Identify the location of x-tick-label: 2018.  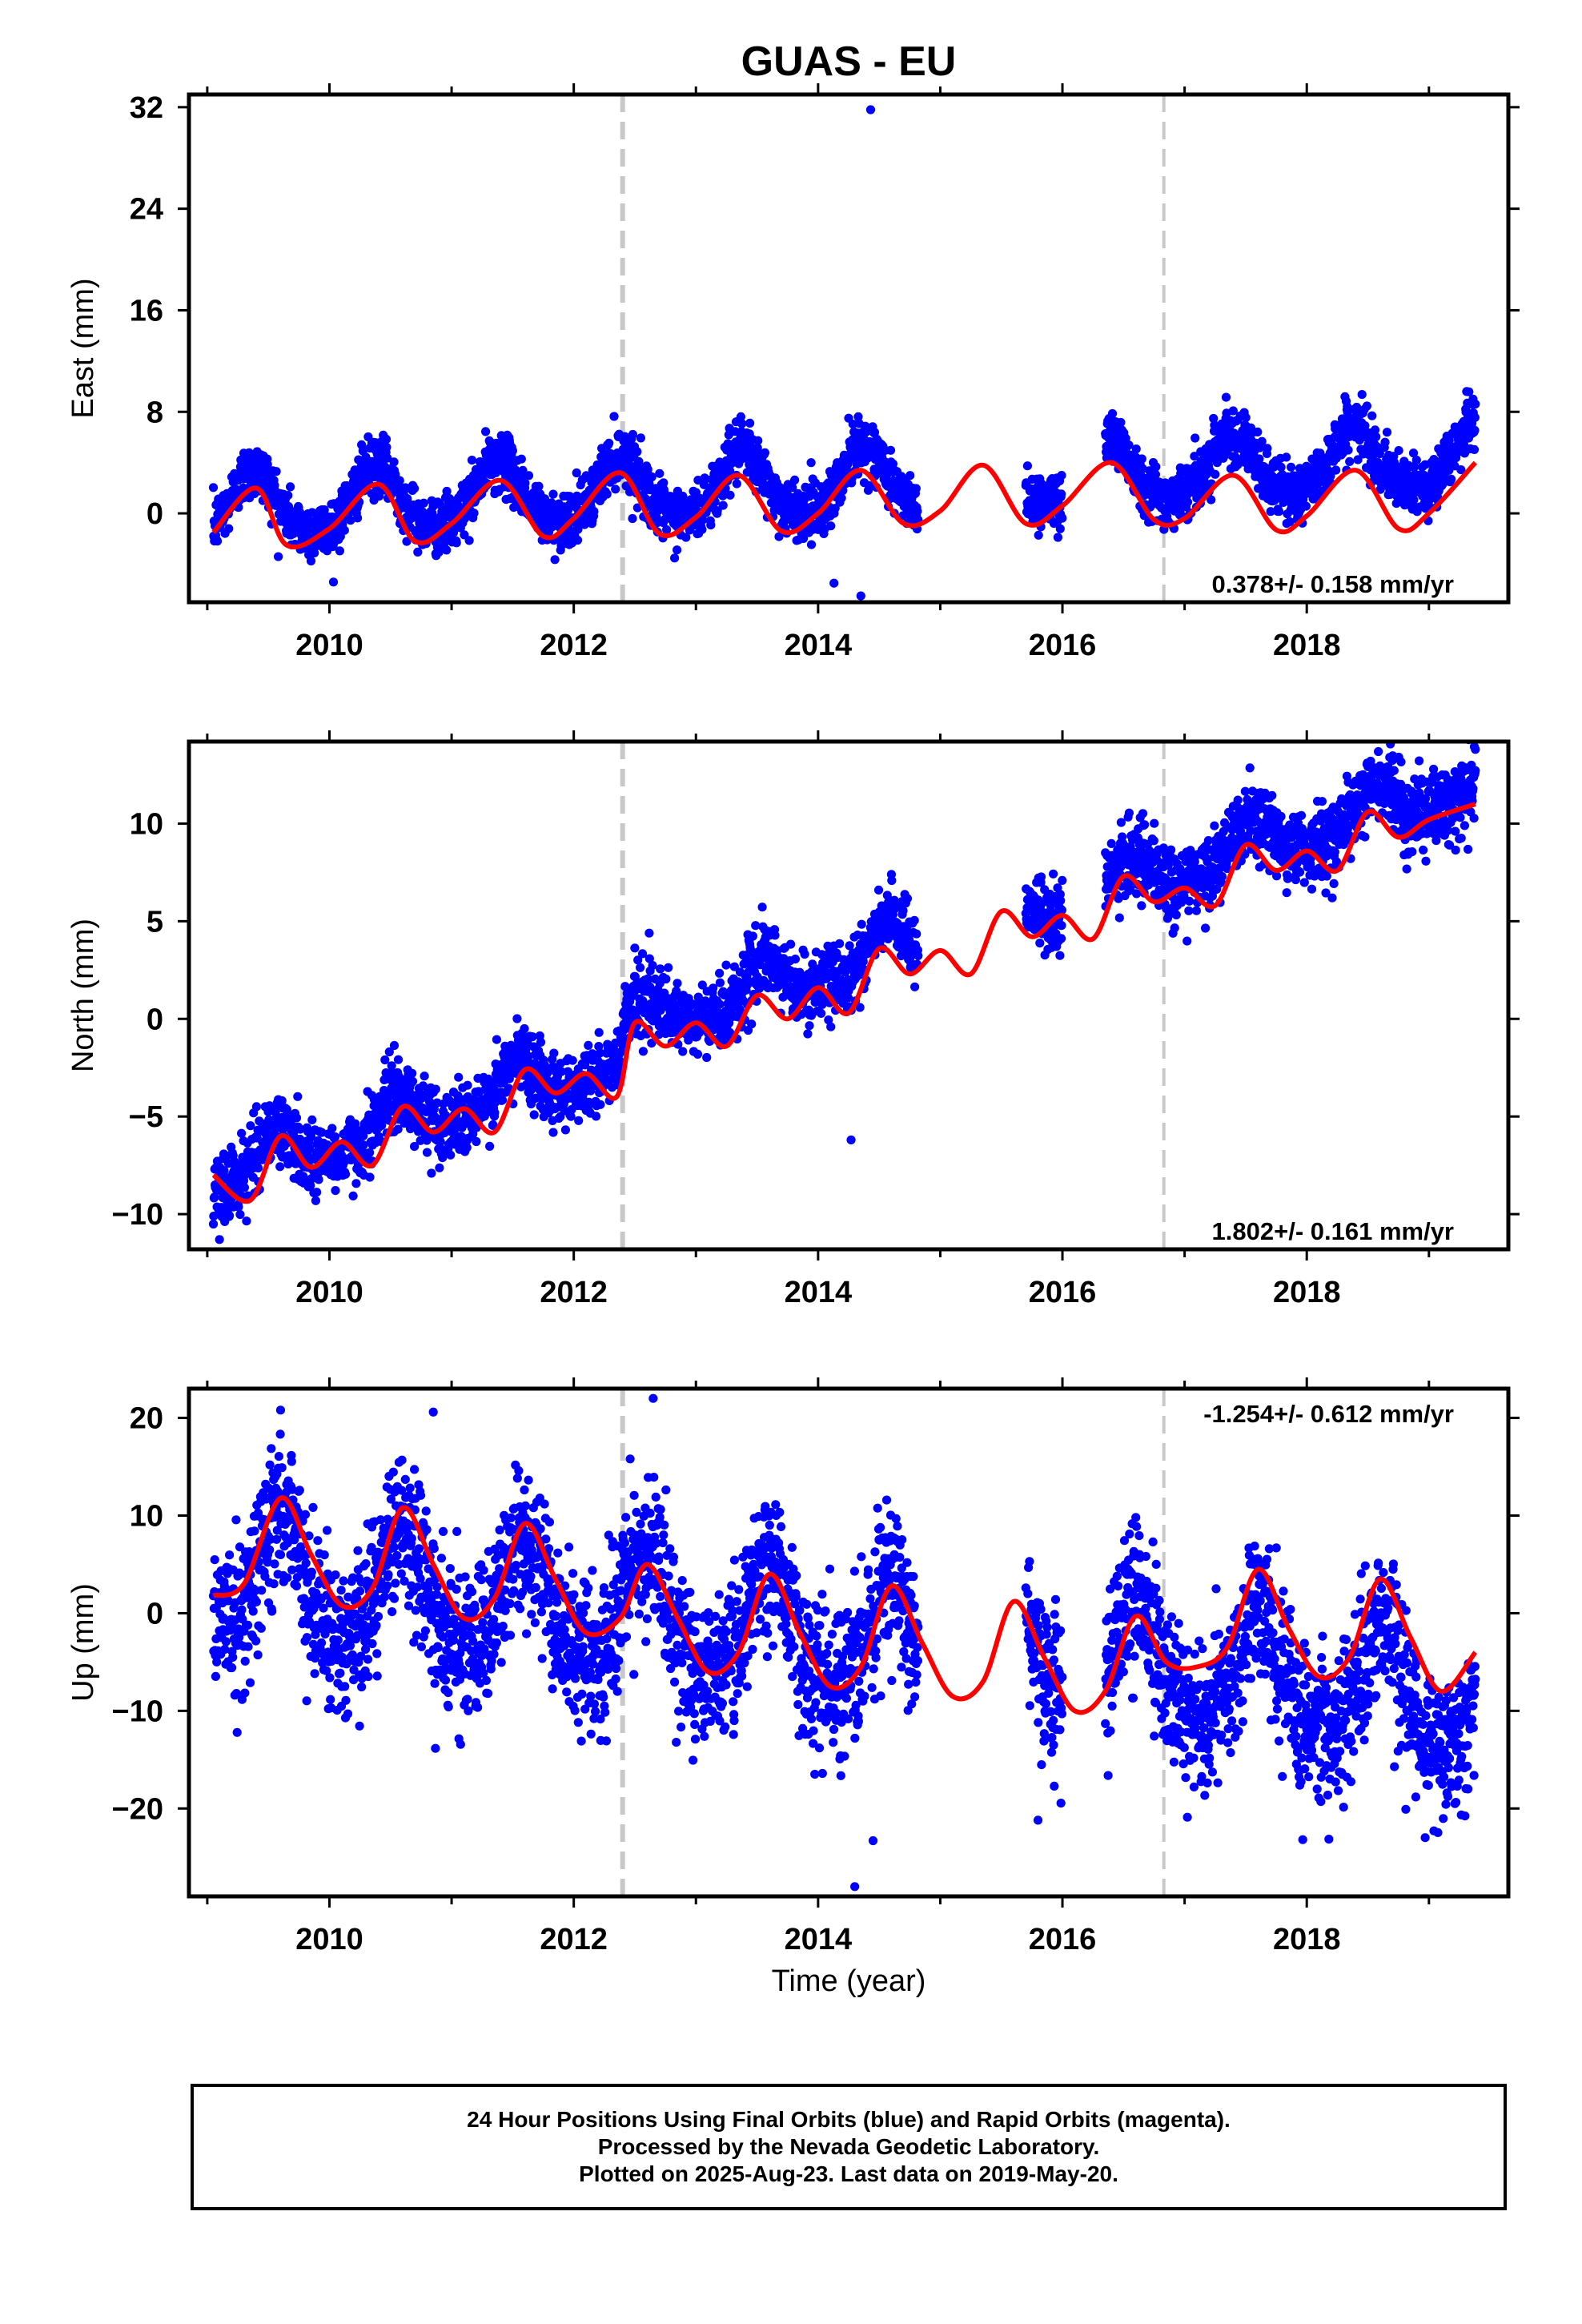
(1307, 645).